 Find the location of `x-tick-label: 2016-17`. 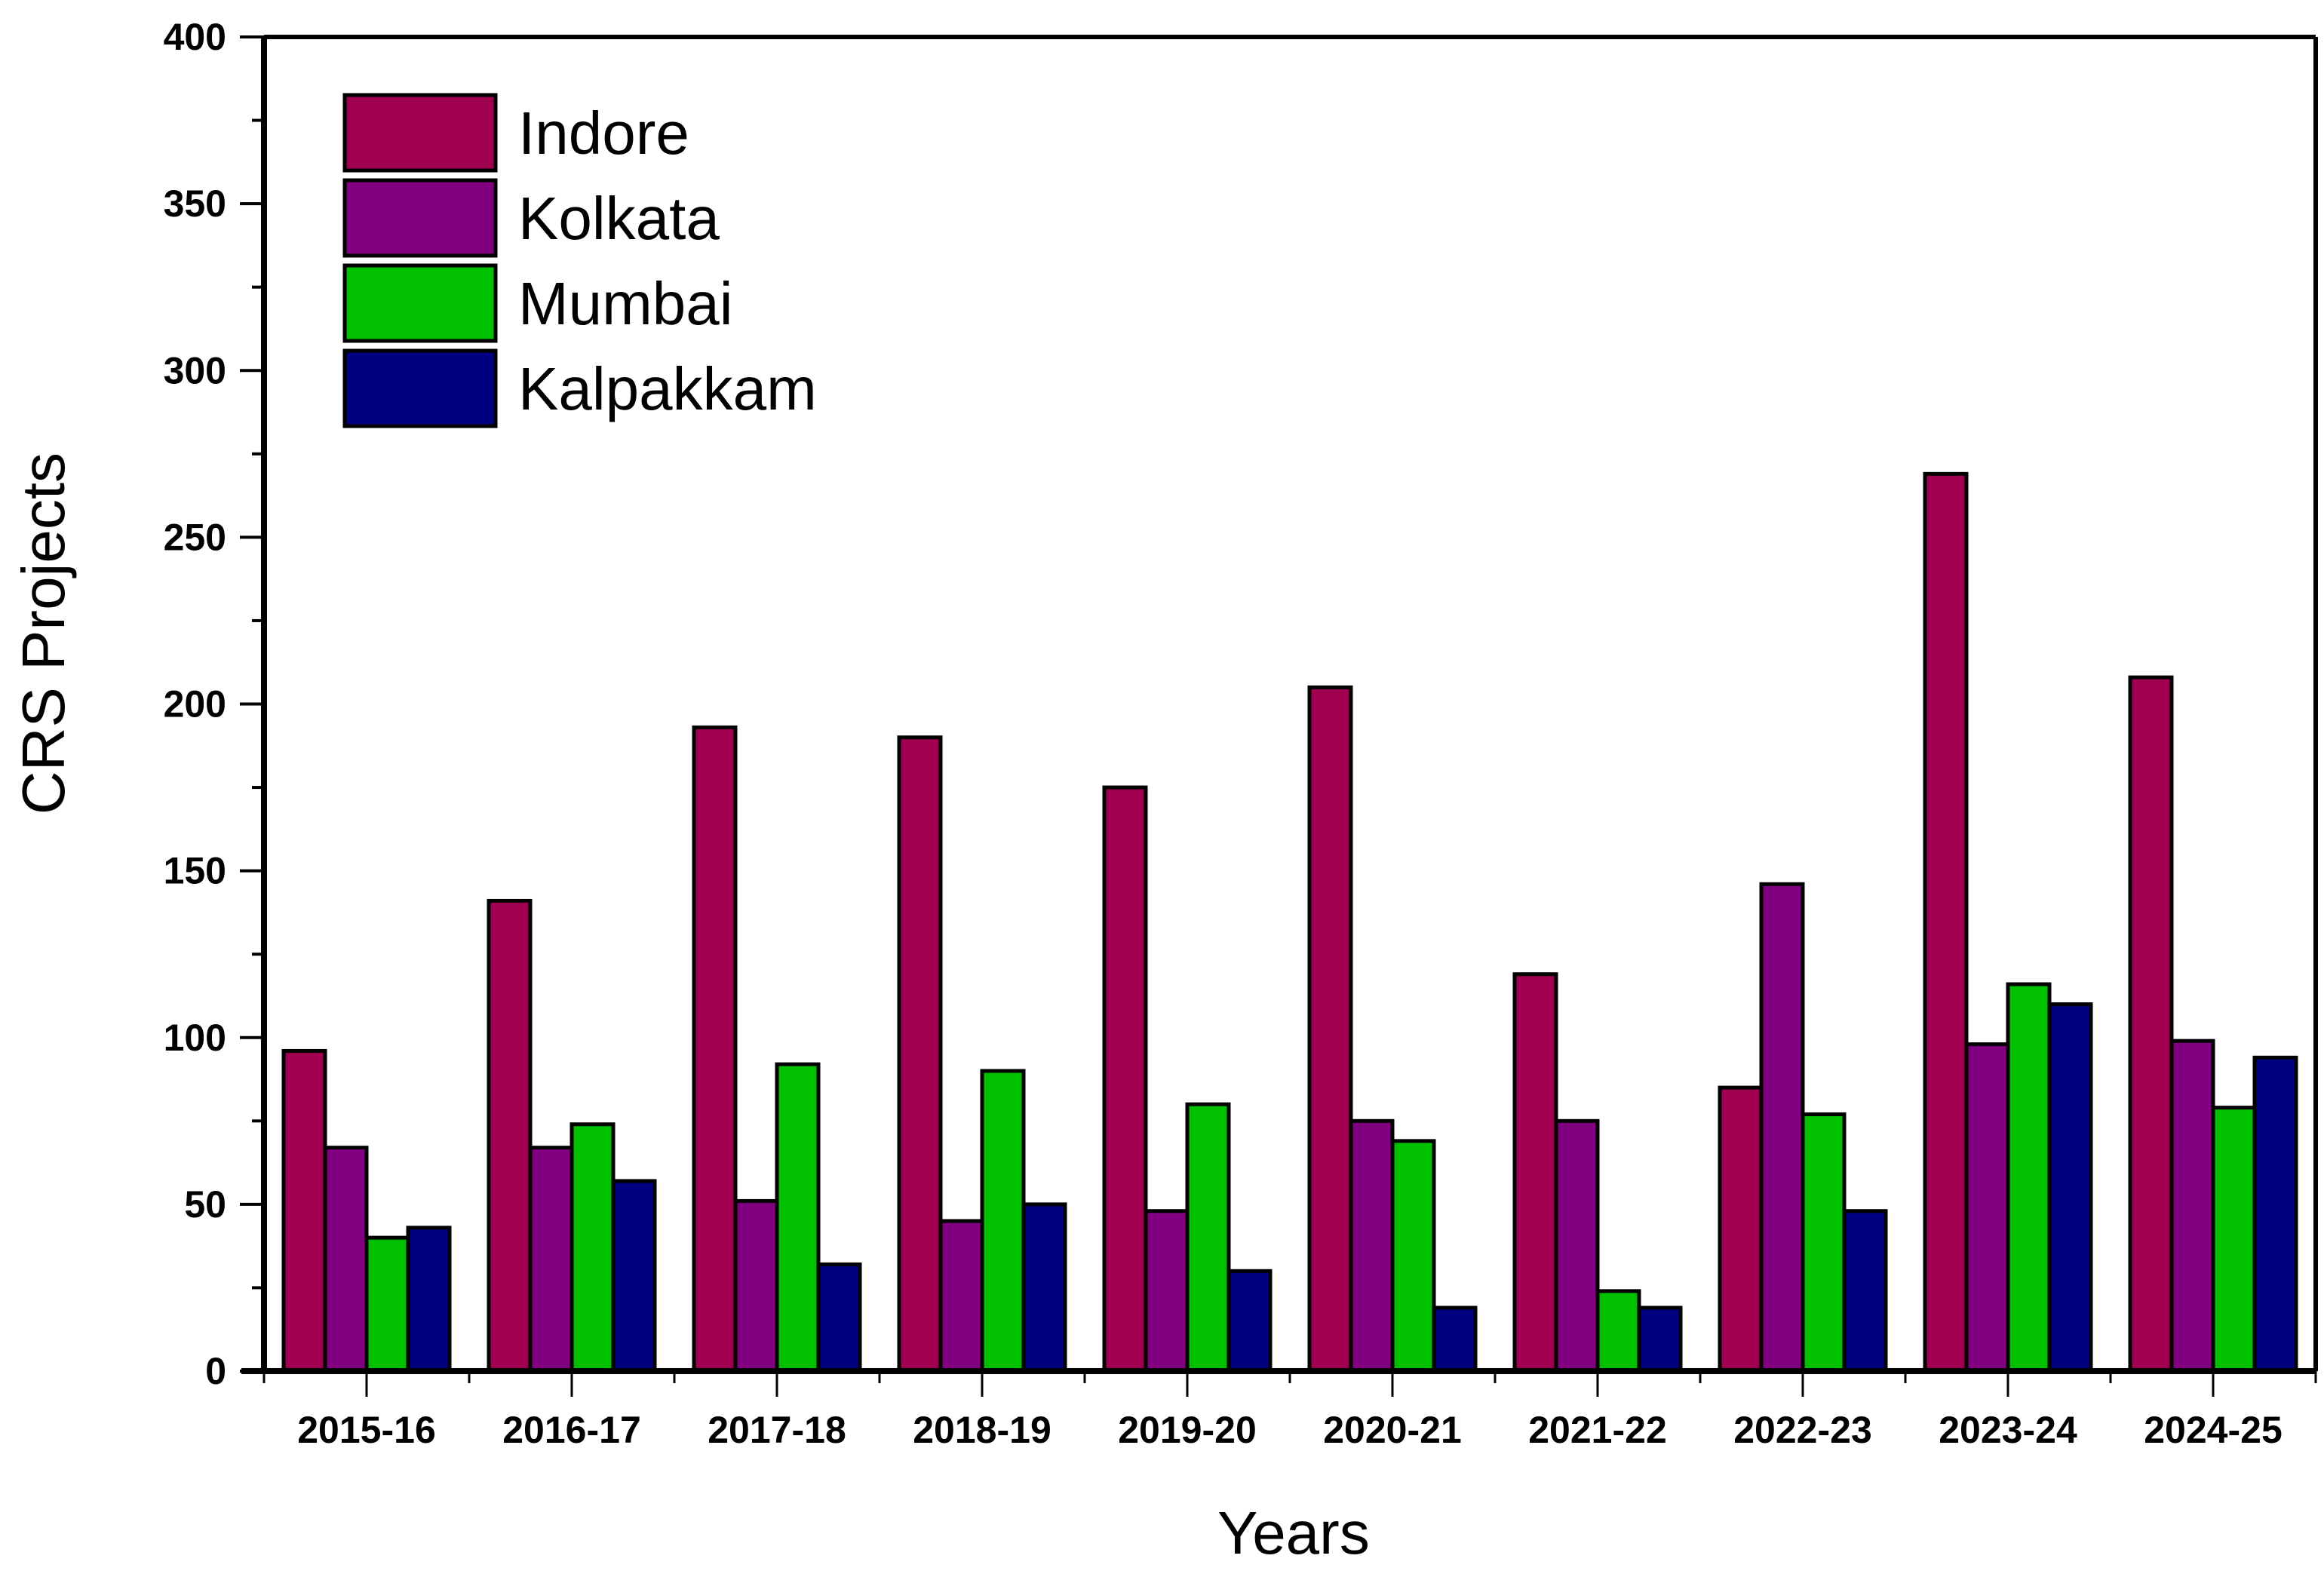

x-tick-label: 2016-17 is located at coordinates (571, 1430).